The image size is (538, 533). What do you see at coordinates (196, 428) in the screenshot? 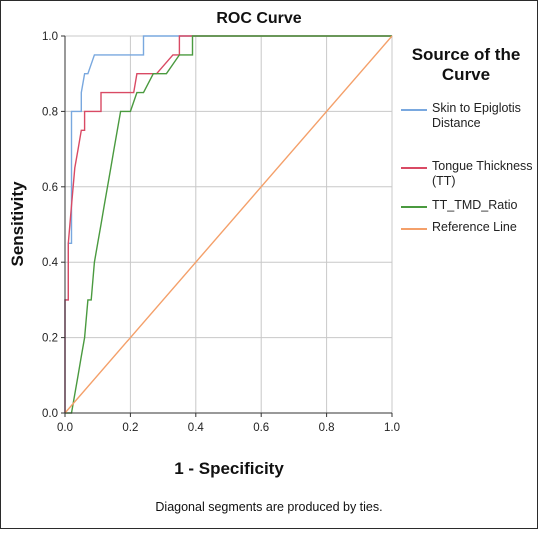
I see `x-tick-label: 0.4` at bounding box center [196, 428].